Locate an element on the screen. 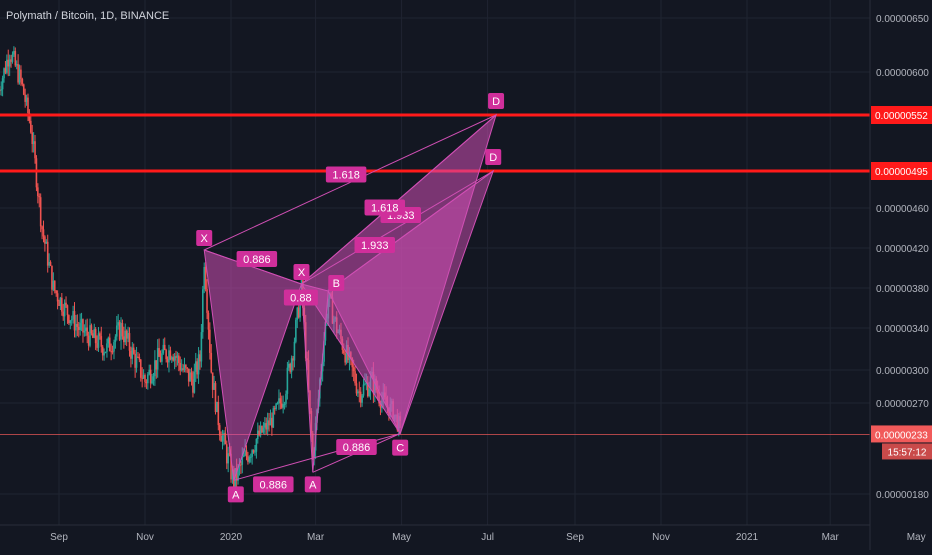  time-axis: Sep Nov 2020 Mar May Jul Sep Nov 2021 Mar May is located at coordinates (463, 533).